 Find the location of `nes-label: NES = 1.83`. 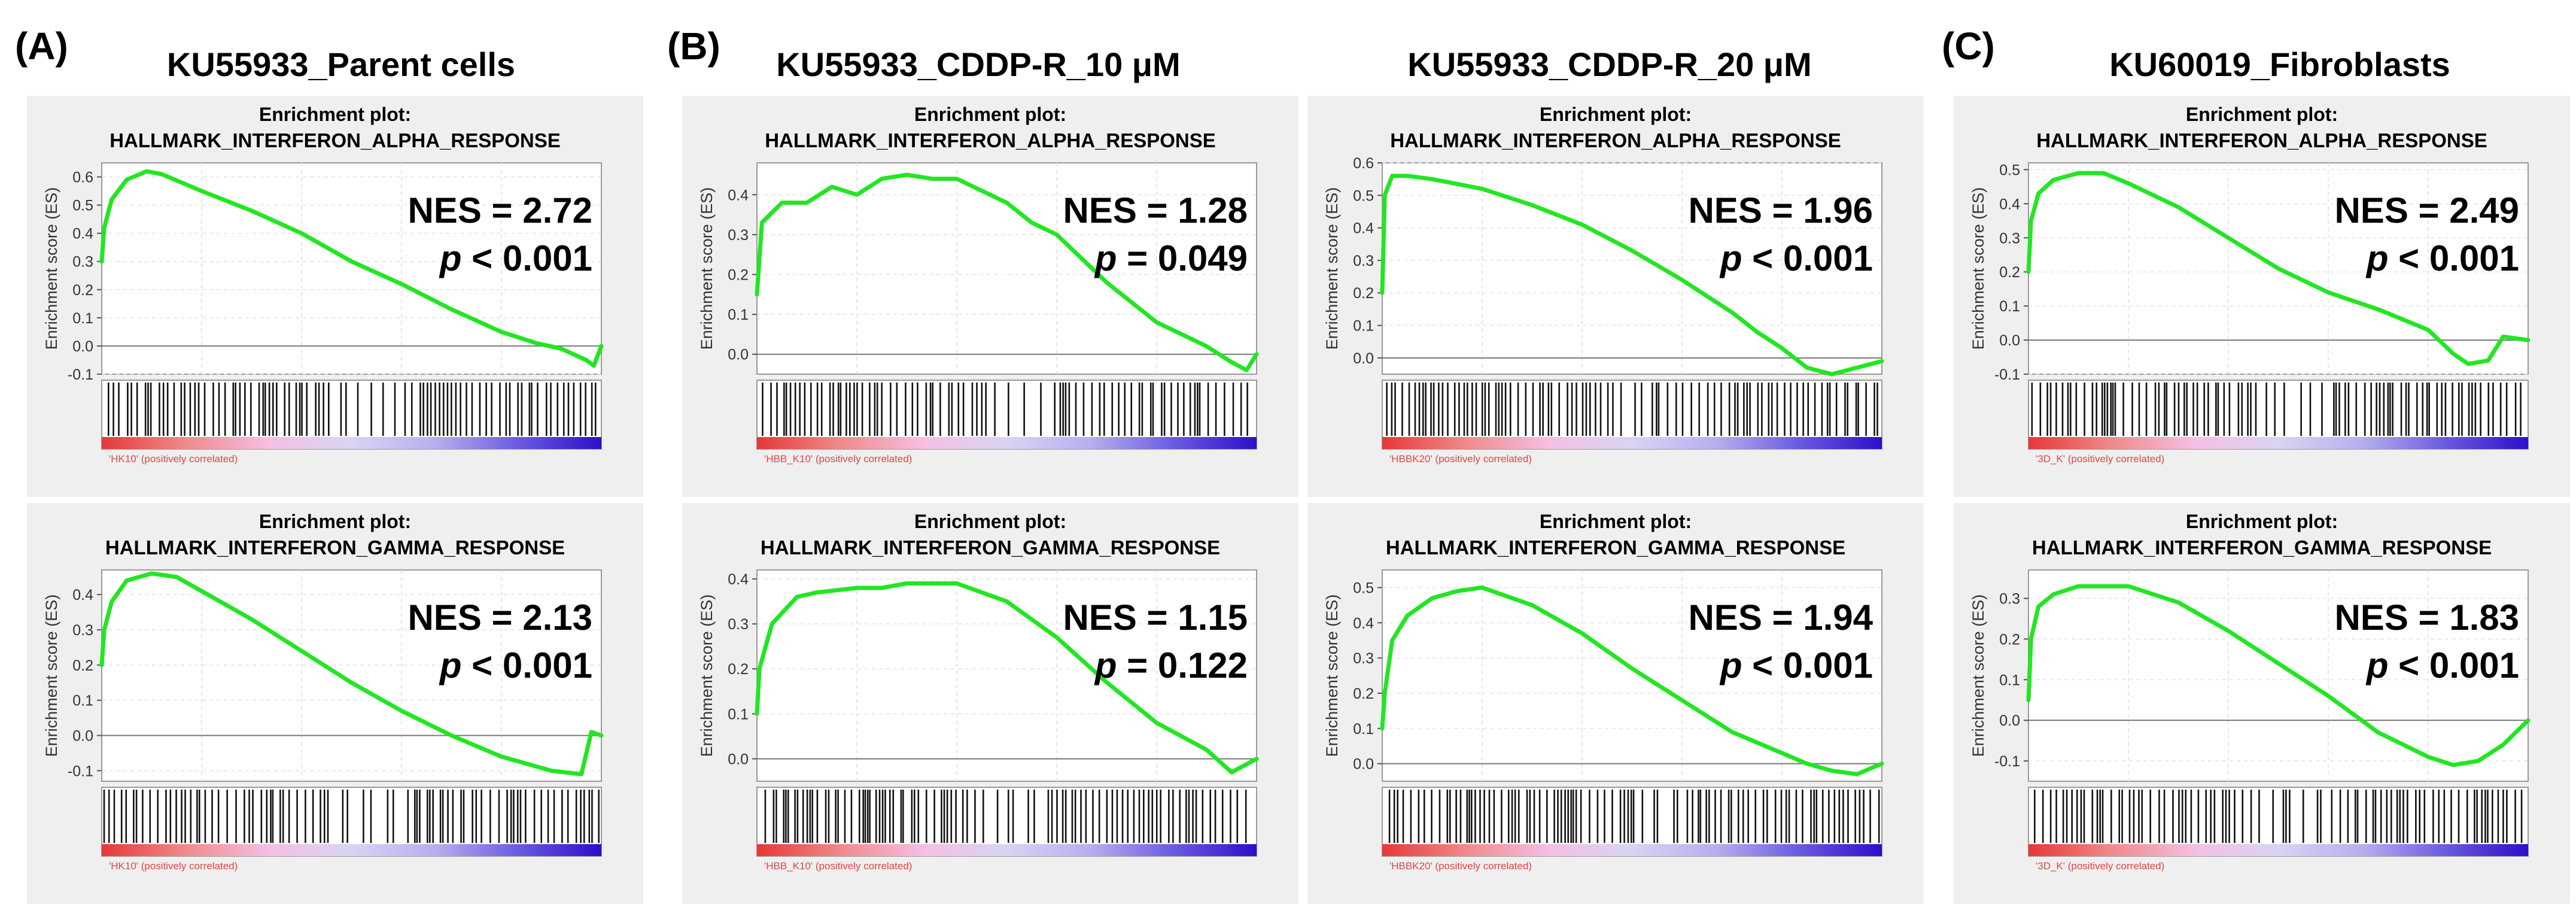

nes-label: NES = 1.83 is located at coordinates (2426, 618).